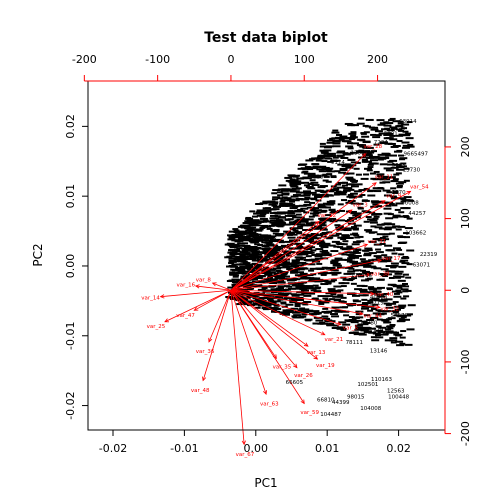 This screenshot has height=504, width=504. Describe the element at coordinates (156, 327) in the screenshot. I see `loading-label: var_25` at that location.